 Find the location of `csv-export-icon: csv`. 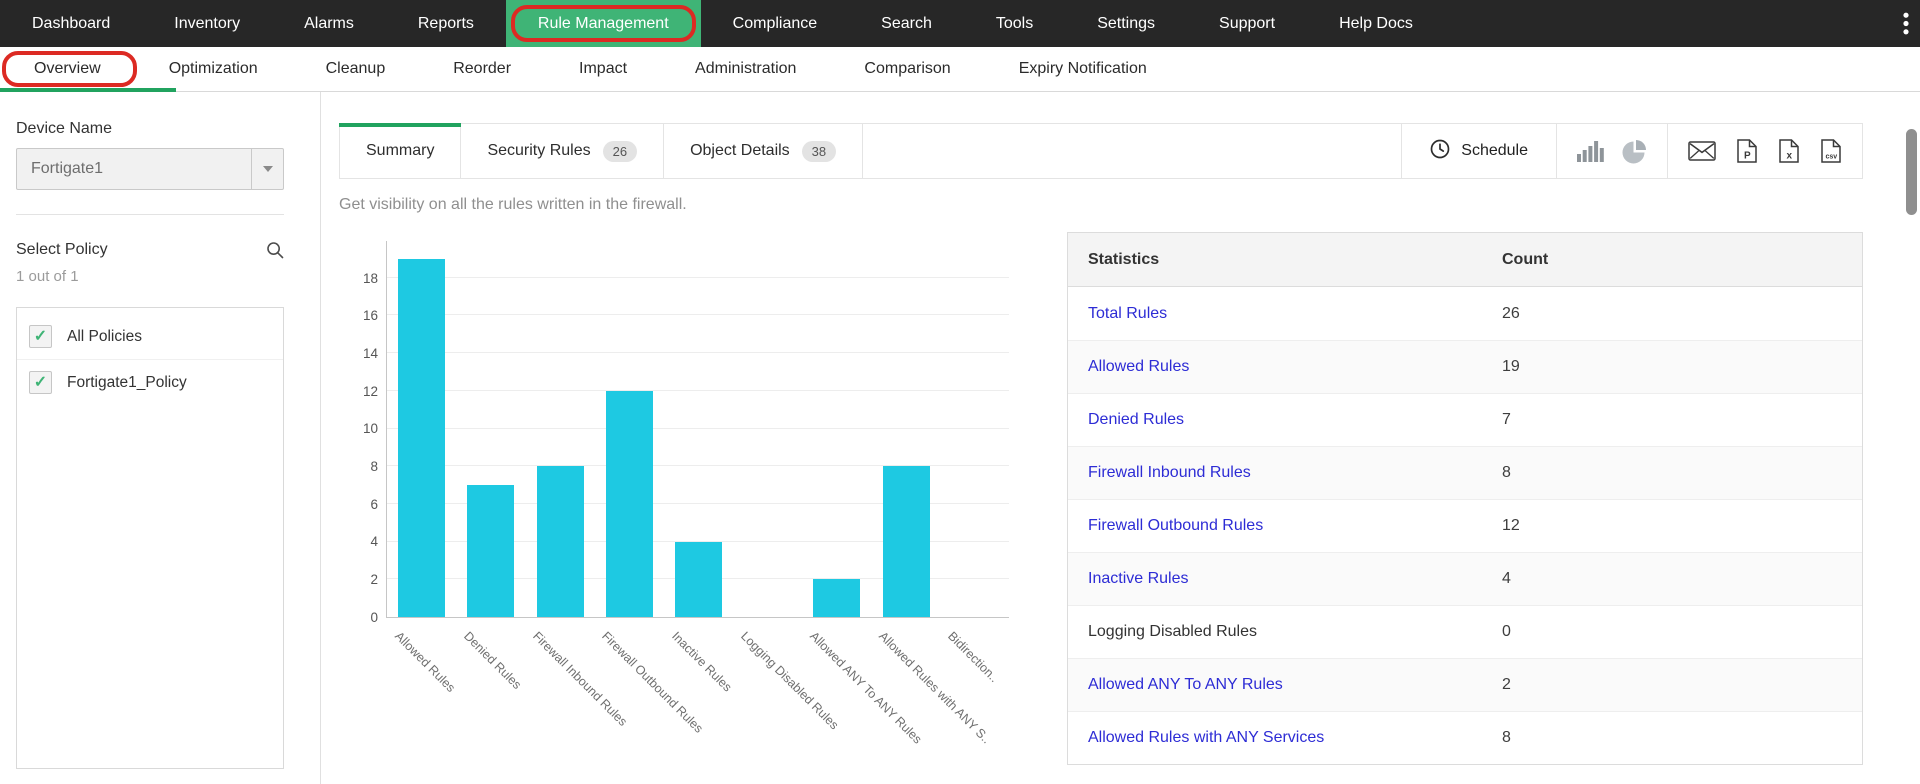

csv-export-icon: csv is located at coordinates (1831, 151).